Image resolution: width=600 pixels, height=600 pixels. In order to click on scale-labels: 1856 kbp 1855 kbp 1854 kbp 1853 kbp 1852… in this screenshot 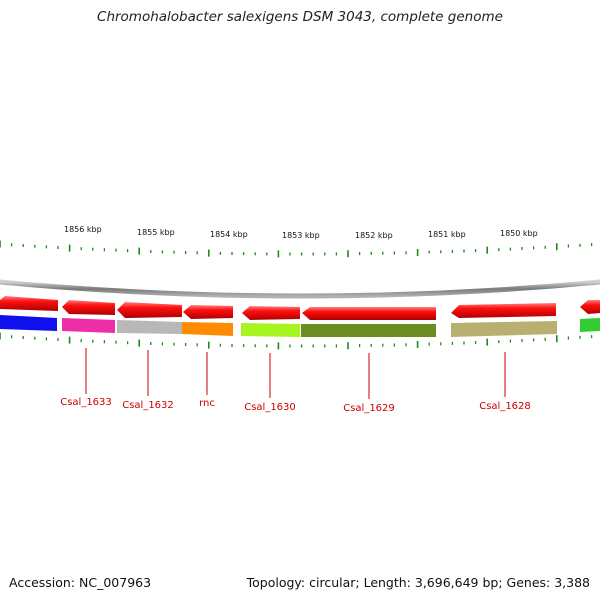, I will do `click(301, 232)`.